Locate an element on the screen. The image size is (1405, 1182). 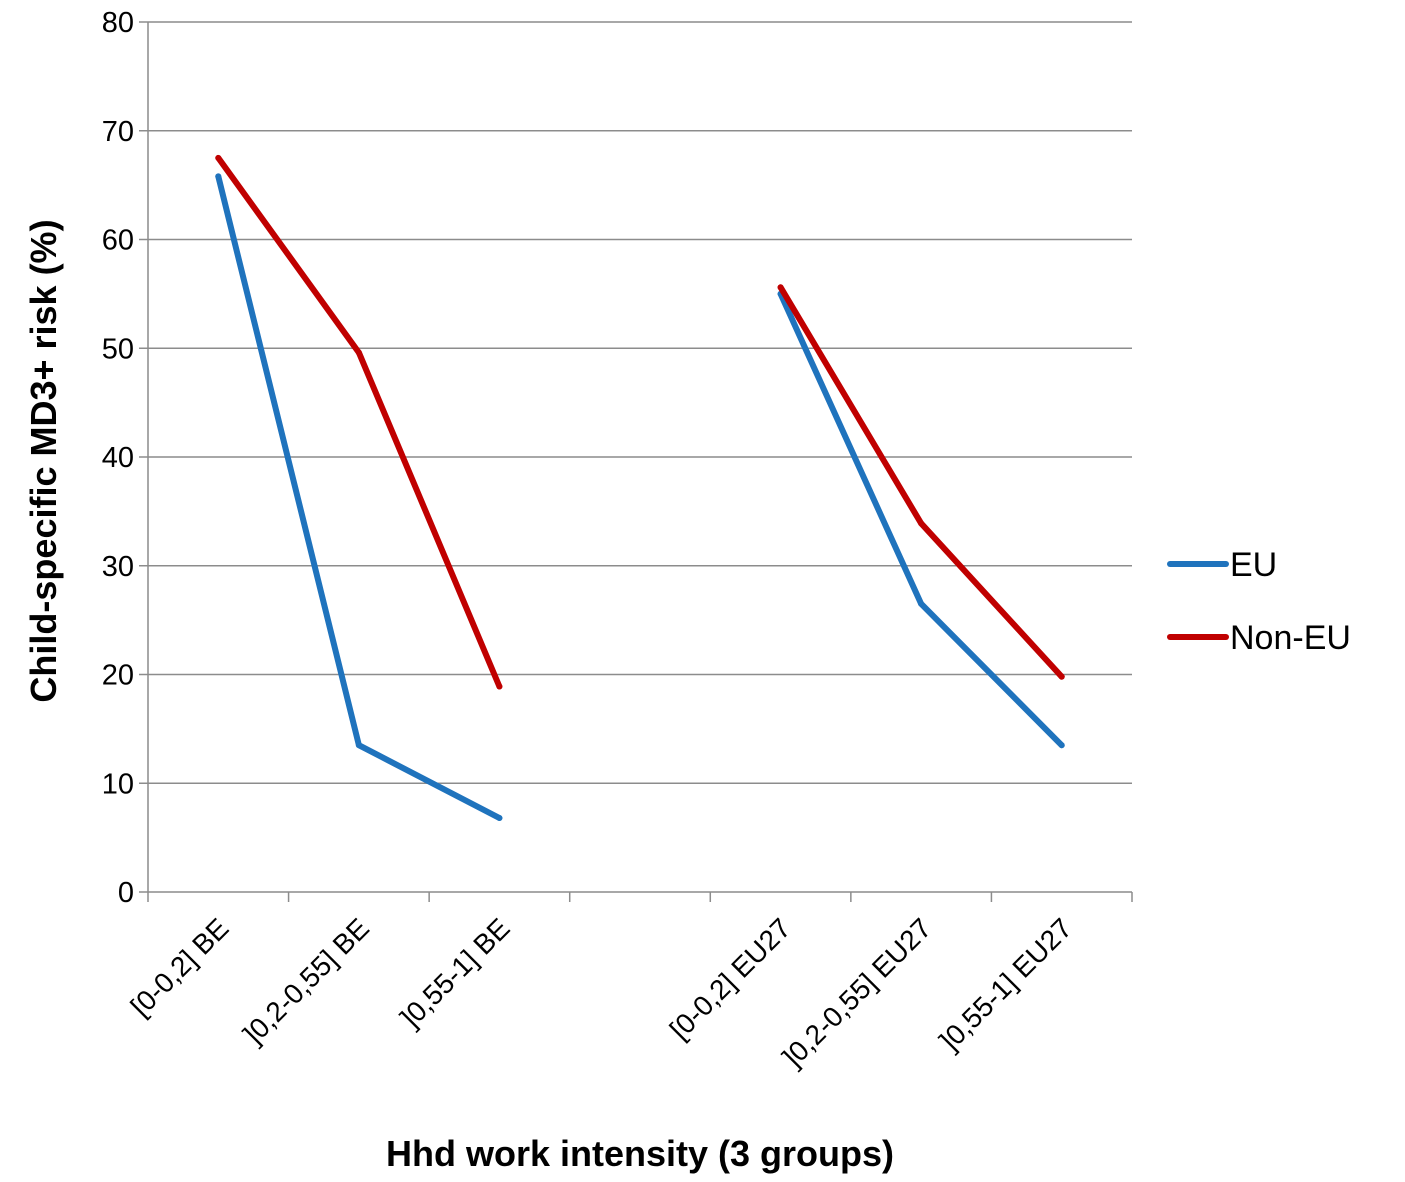
y-tick-label: 0 is located at coordinates (126, 893).